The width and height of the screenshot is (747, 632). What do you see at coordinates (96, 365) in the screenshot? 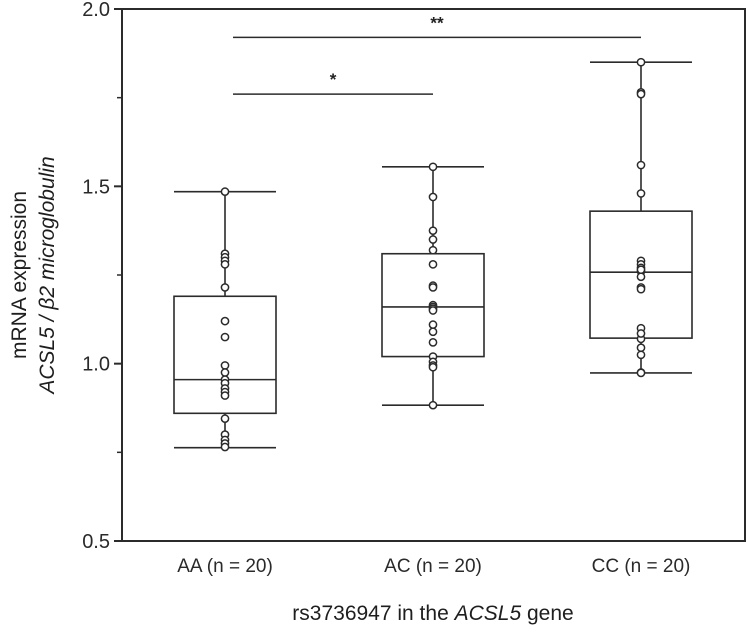
I see `y-tick-label: 1.0` at bounding box center [96, 365].